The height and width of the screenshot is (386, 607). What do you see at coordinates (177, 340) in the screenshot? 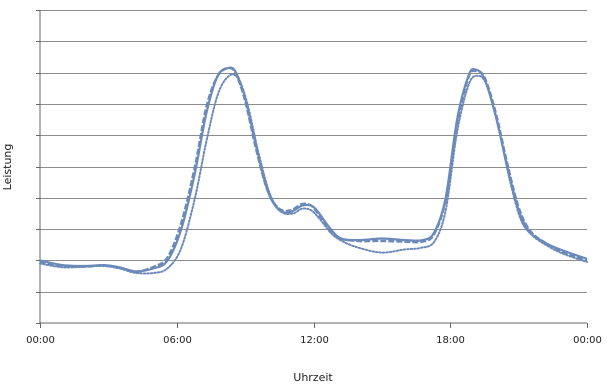
I see `x-tick-label-1: 06:00` at bounding box center [177, 340].